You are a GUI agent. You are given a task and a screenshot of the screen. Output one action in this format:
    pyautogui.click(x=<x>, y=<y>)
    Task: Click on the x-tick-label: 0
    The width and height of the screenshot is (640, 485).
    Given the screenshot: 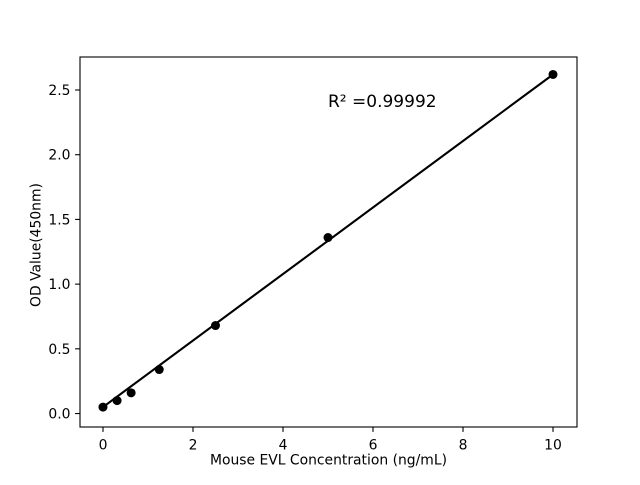 What is the action you would take?
    pyautogui.click(x=103, y=446)
    